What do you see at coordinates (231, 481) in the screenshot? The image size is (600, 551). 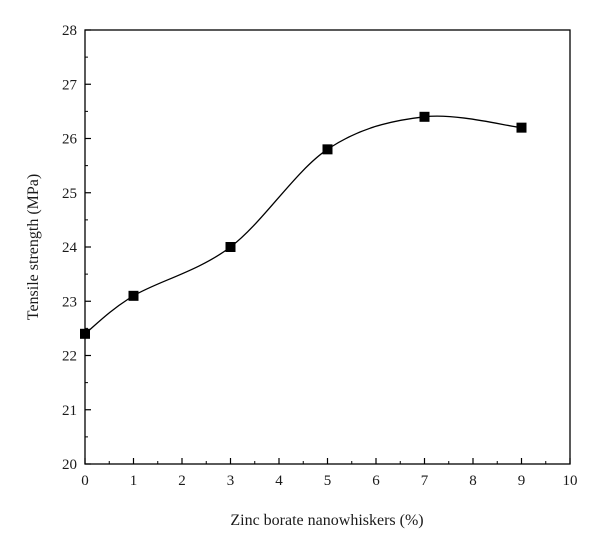 I see `x-tick-label: 3` at bounding box center [231, 481].